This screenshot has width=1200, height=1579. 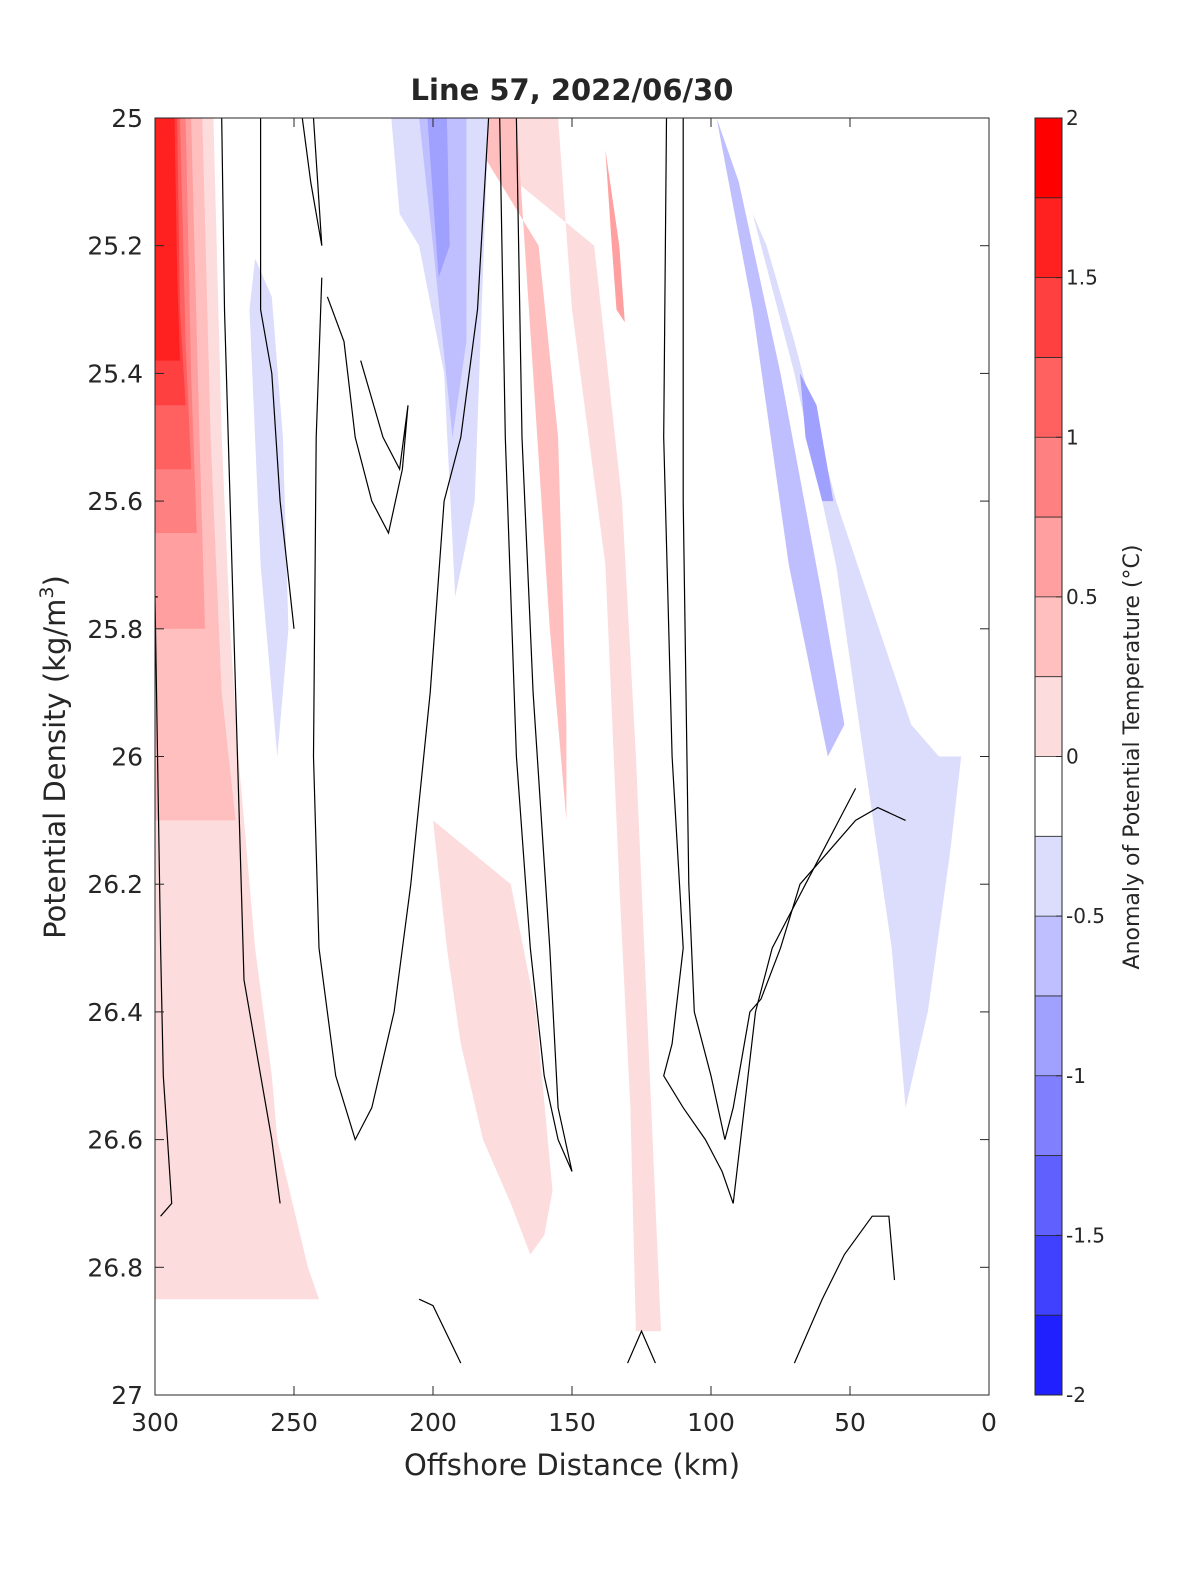 I want to click on y-tick-label: 26, so click(x=127, y=757).